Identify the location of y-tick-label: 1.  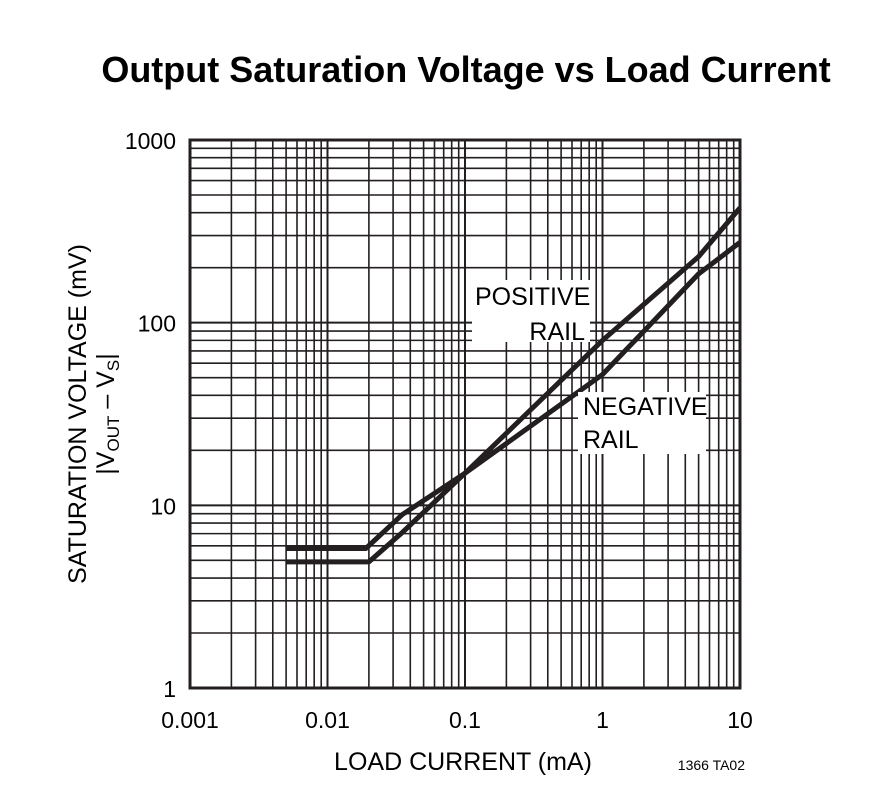
(169, 689).